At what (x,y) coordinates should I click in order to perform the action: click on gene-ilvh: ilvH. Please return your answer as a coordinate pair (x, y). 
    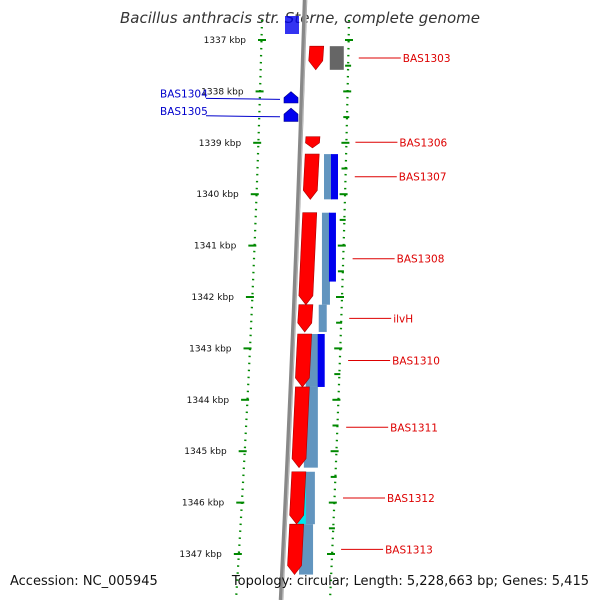
    Looking at the image, I should click on (355, 318).